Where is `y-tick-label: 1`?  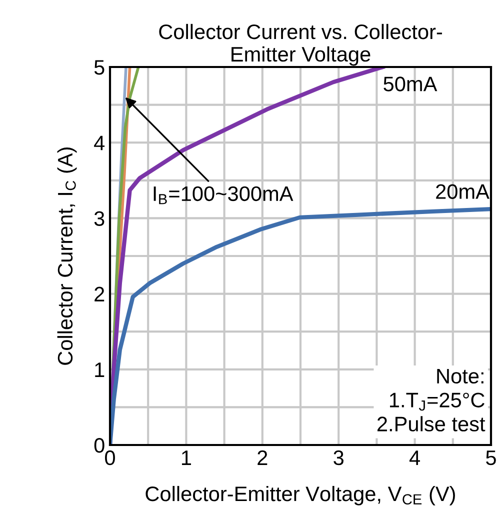 y-tick-label: 1 is located at coordinates (99, 369).